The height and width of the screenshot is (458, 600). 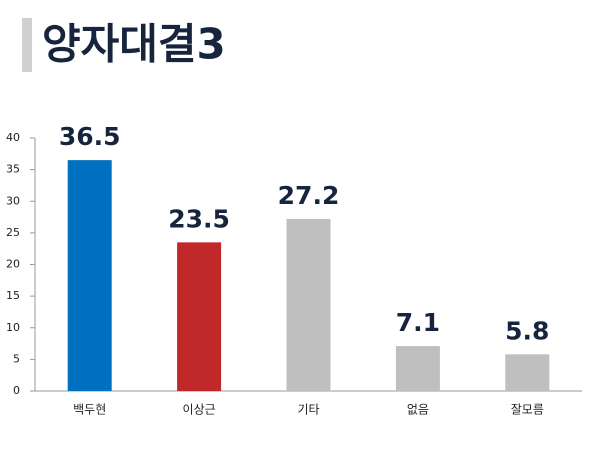 I want to click on value-label: 5.8, so click(x=527, y=330).